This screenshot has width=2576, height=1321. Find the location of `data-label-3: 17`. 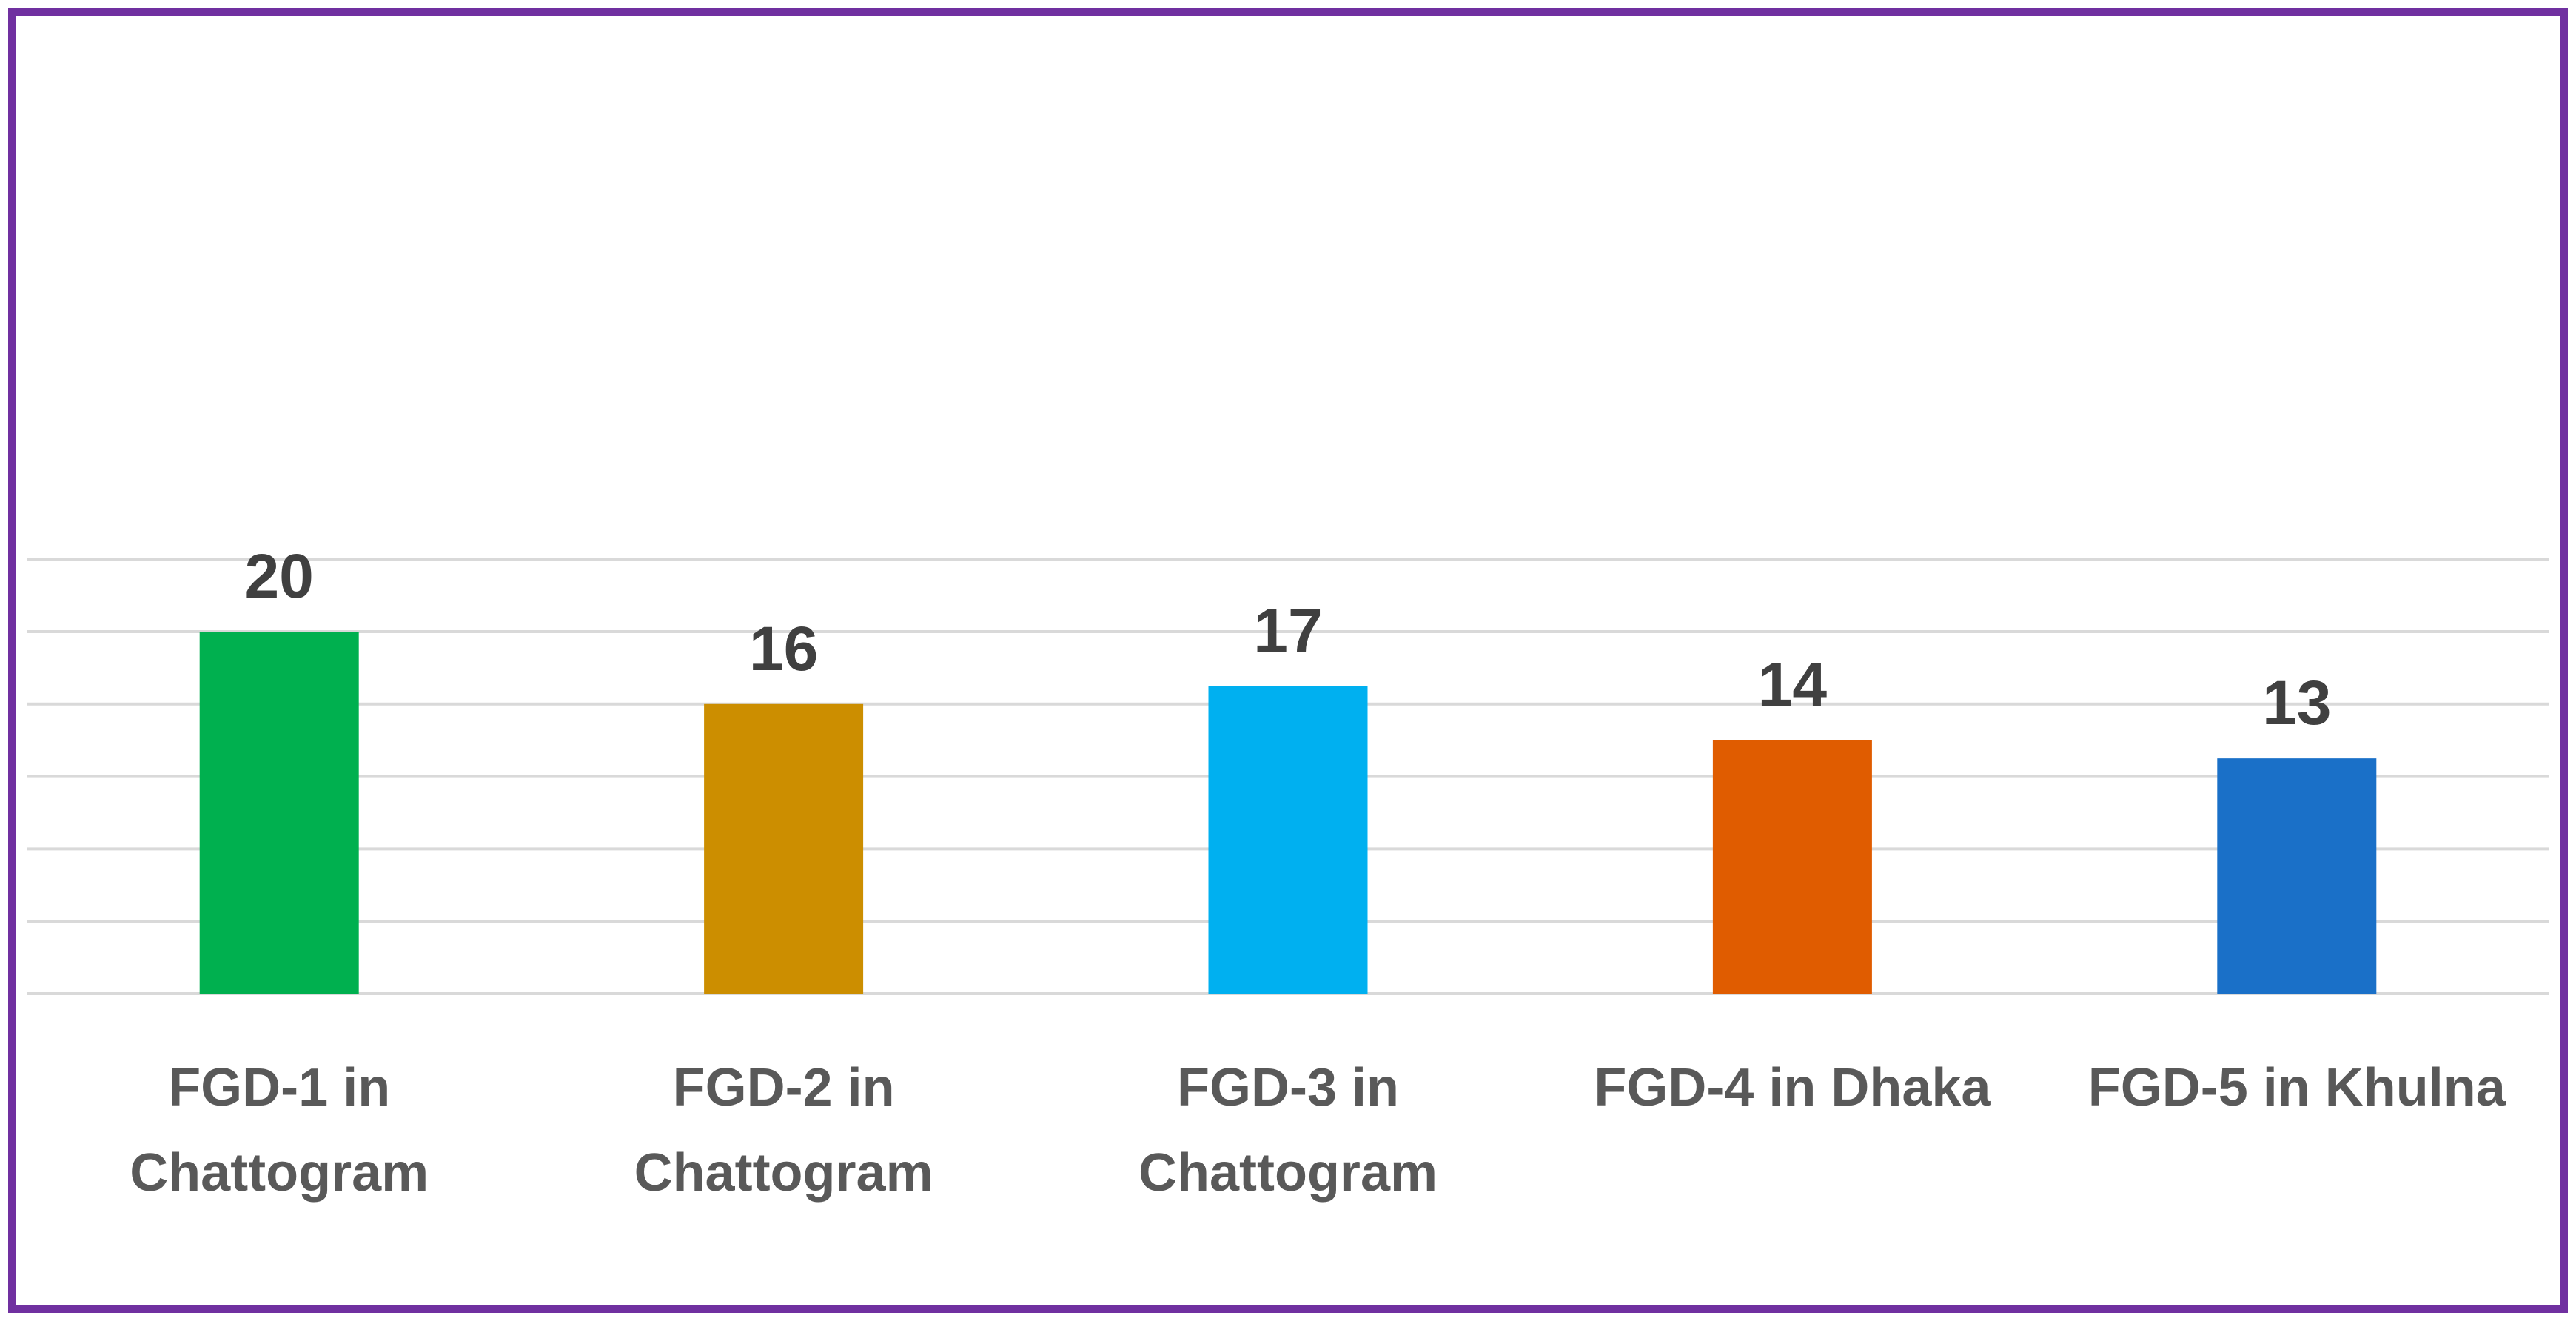

data-label-3: 17 is located at coordinates (1287, 630).